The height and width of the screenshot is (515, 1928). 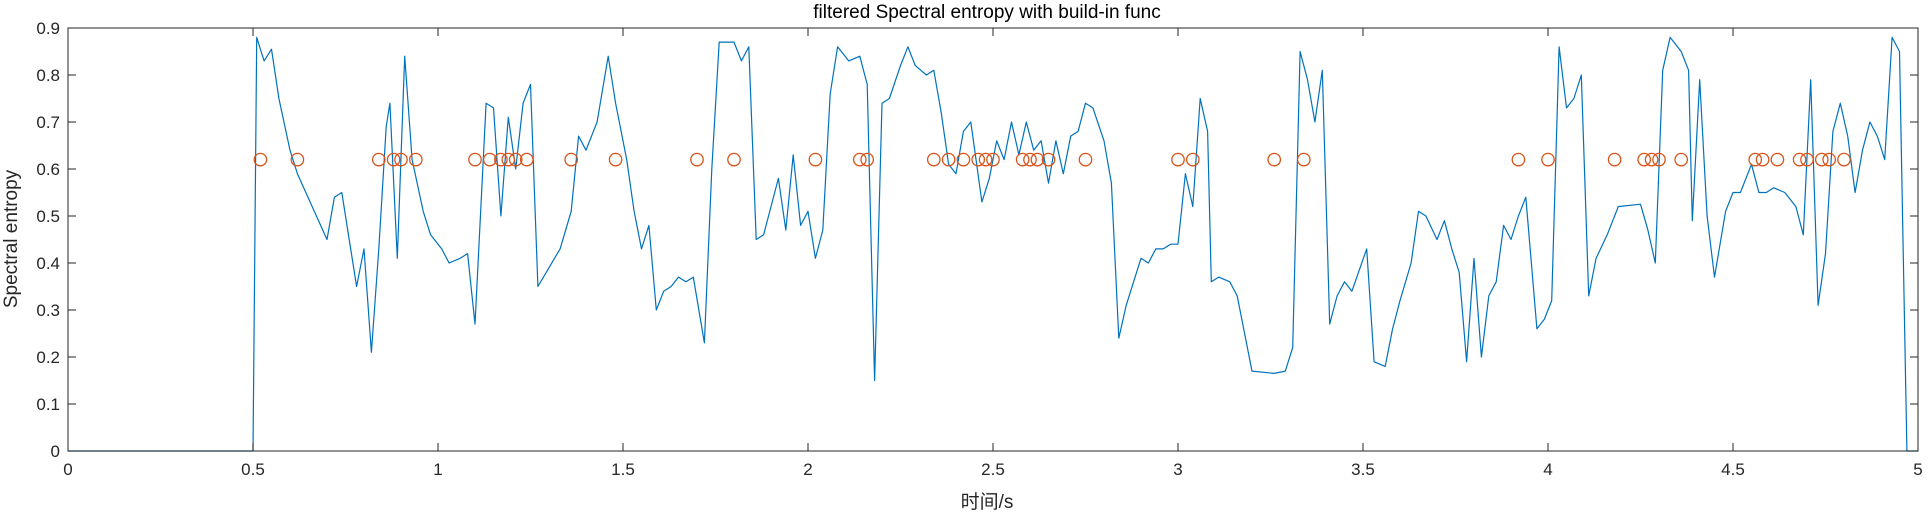 What do you see at coordinates (48, 263) in the screenshot?
I see `y-tick-label: 0.4` at bounding box center [48, 263].